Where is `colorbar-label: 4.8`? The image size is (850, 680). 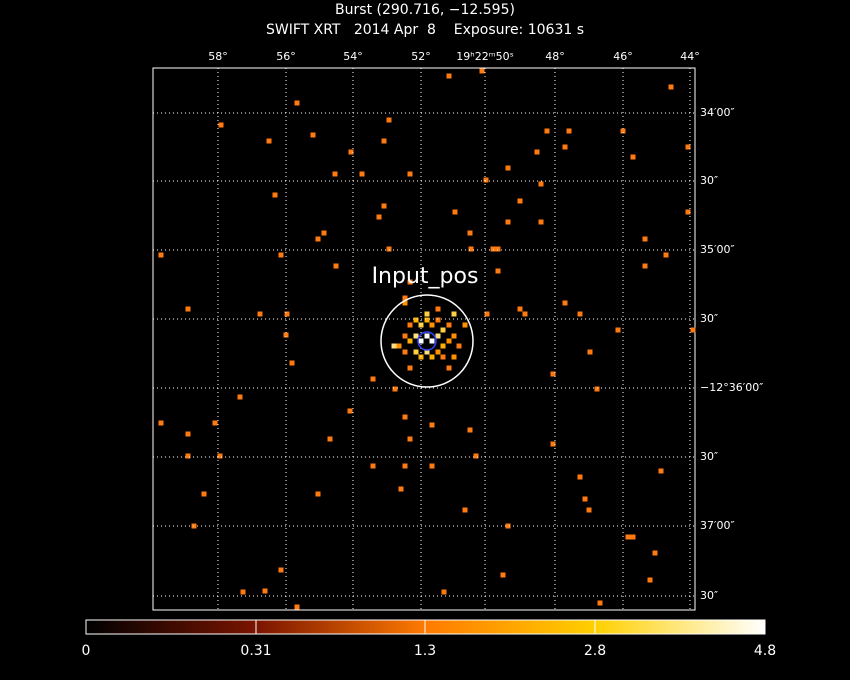 colorbar-label: 4.8 is located at coordinates (765, 651).